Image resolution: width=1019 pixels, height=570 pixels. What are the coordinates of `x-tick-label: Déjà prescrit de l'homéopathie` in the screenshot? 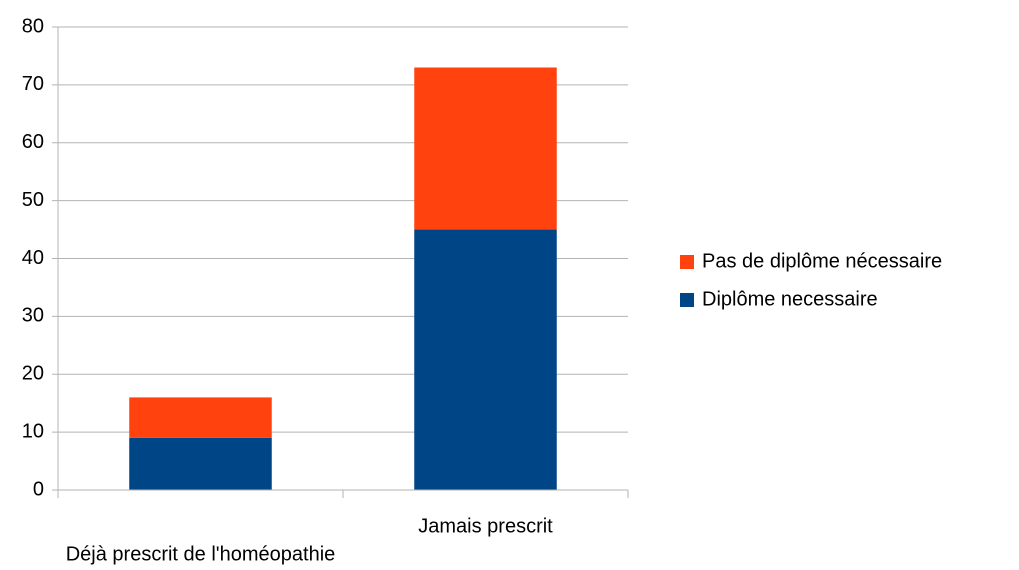 It's located at (201, 554).